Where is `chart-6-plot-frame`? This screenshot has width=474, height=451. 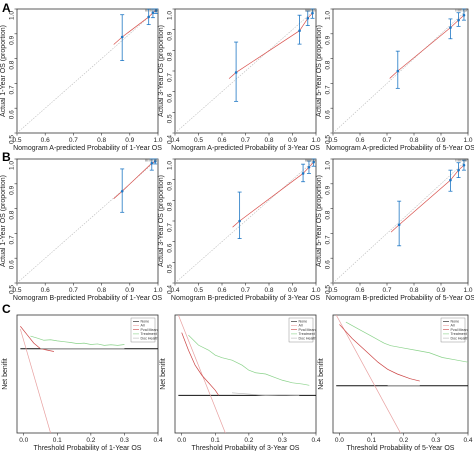 chart-6-plot-frame is located at coordinates (400, 221).